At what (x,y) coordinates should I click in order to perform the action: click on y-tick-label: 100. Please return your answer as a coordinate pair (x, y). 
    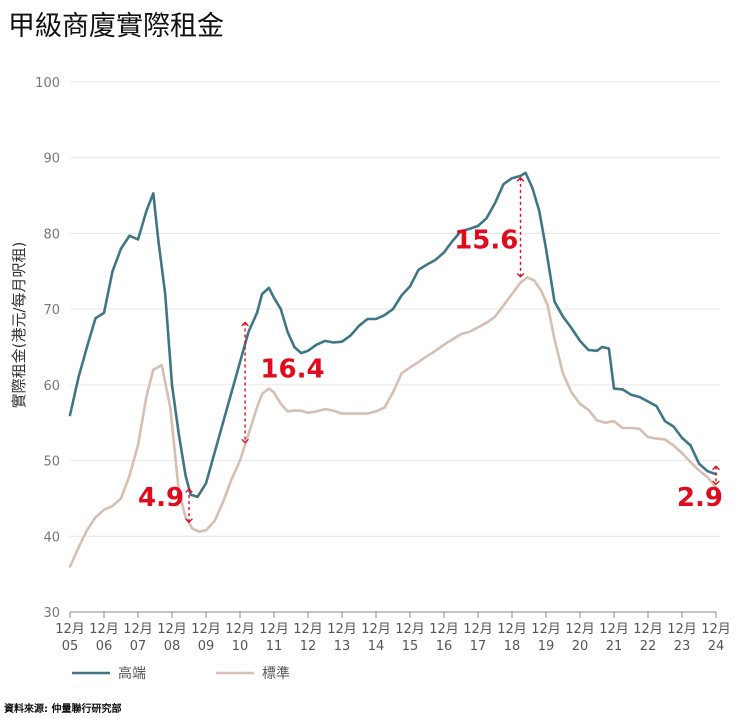
    Looking at the image, I should click on (47, 83).